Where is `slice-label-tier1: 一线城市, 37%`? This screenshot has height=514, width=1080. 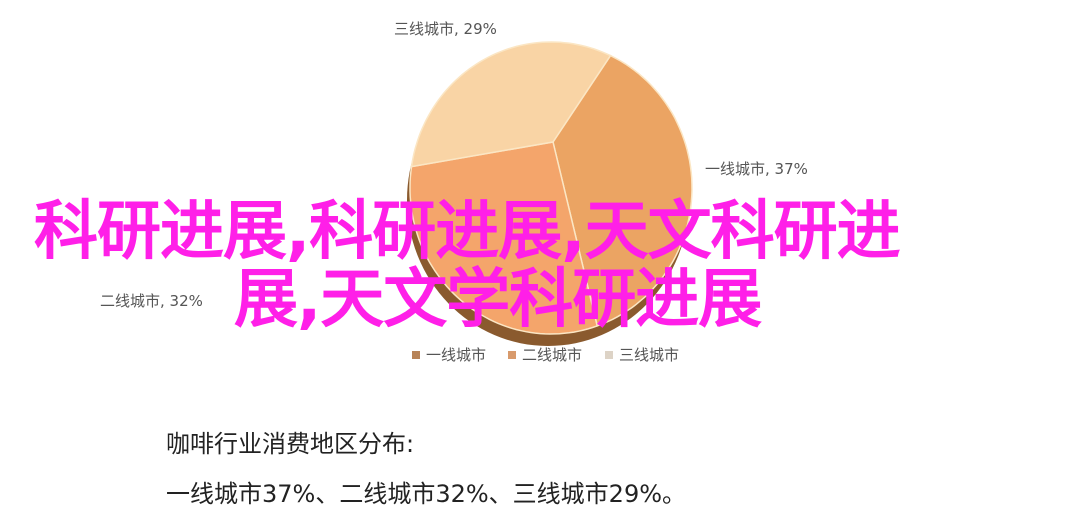 slice-label-tier1: 一线城市, 37% is located at coordinates (756, 169).